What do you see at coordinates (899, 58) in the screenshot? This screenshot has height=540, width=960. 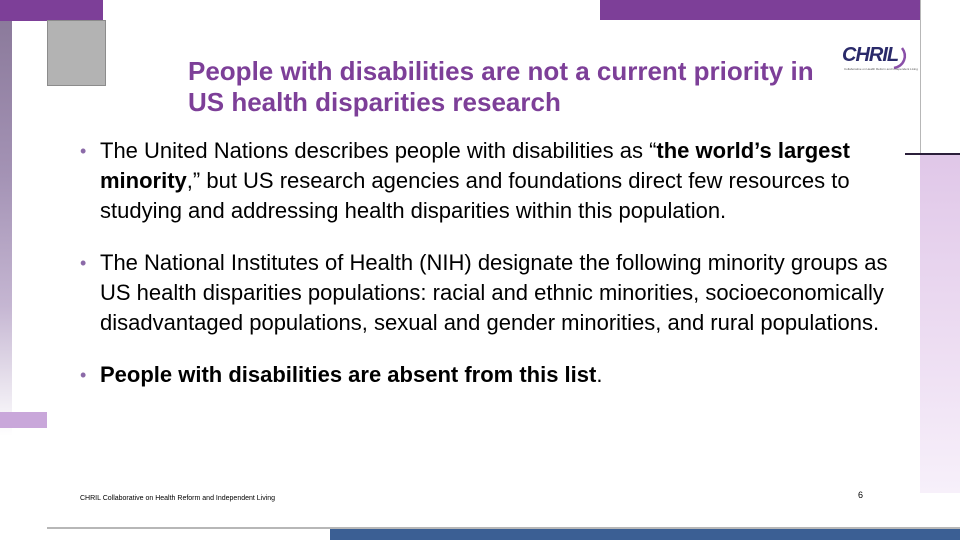 I see `logo-swoosh-icon` at bounding box center [899, 58].